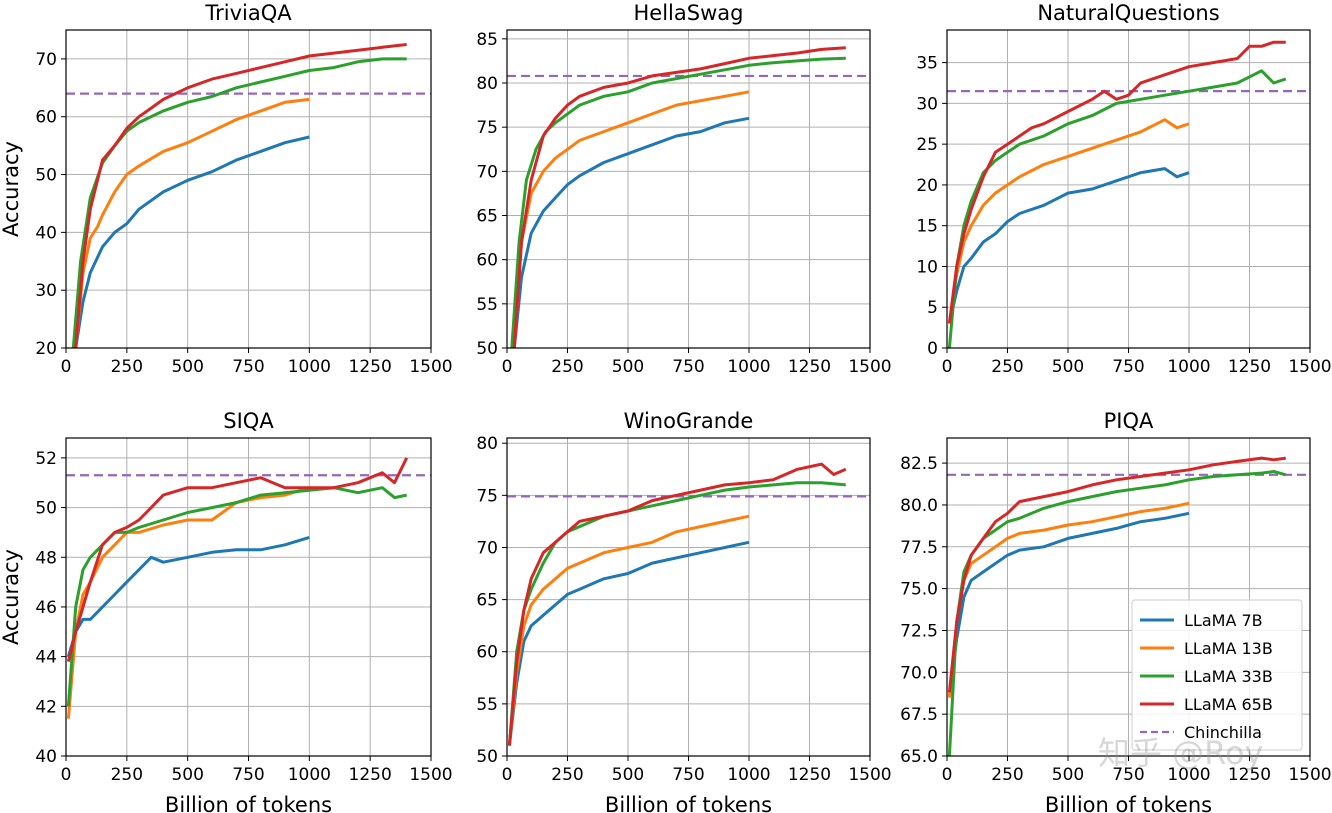  What do you see at coordinates (919, 464) in the screenshot?
I see `y-tick-label: 82.5` at bounding box center [919, 464].